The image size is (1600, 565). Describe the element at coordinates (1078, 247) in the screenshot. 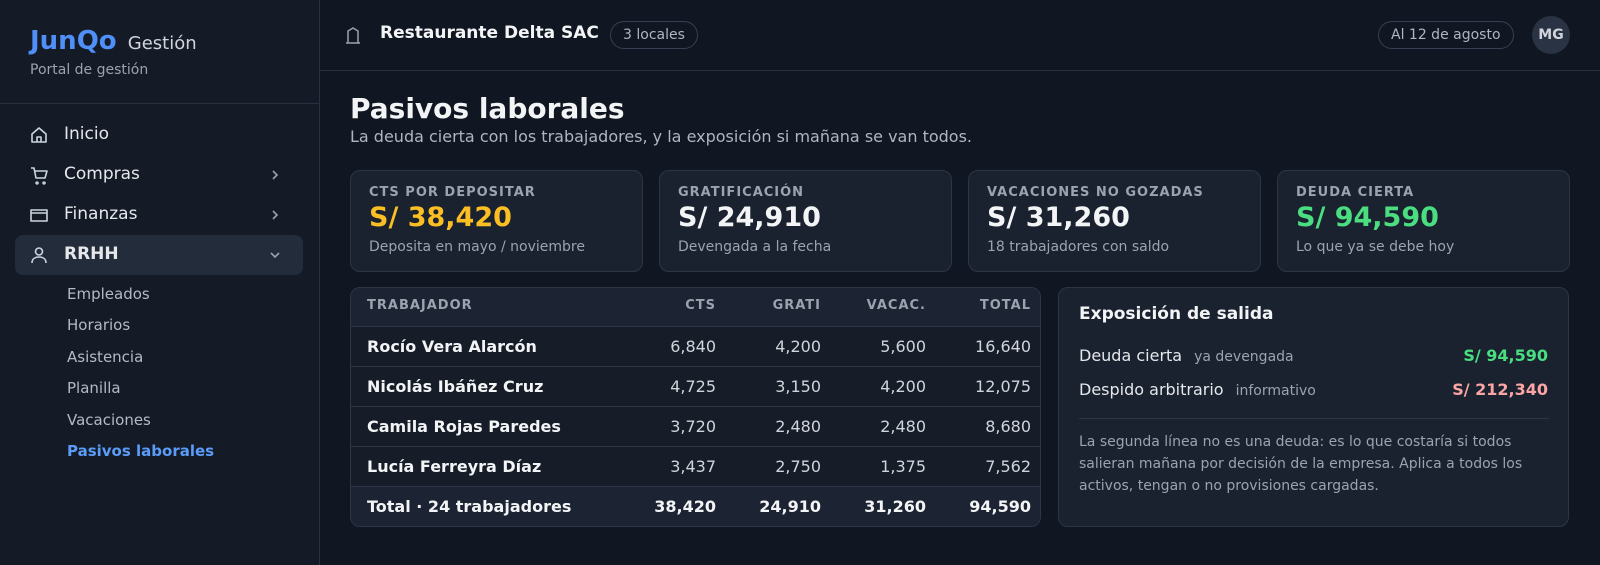

I see `kpi-note: 18 trabajadores con saldo` at that location.